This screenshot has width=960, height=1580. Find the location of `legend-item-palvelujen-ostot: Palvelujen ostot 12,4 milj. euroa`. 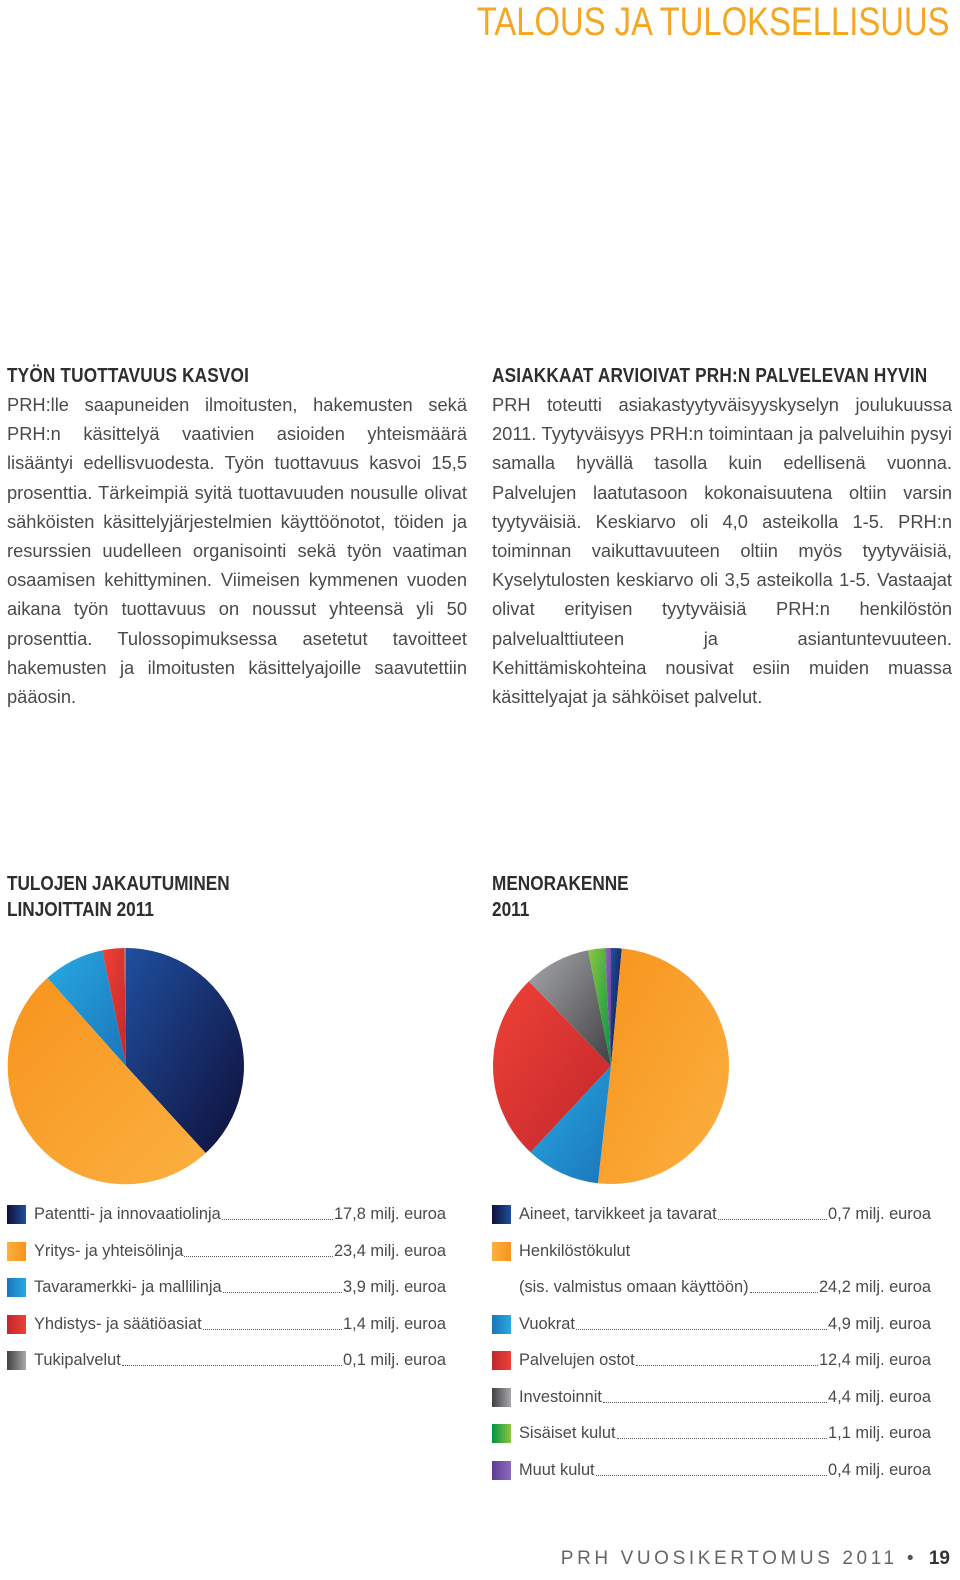

legend-item-palvelujen-ostot: Palvelujen ostot 12,4 milj. euroa is located at coordinates (711, 1369).